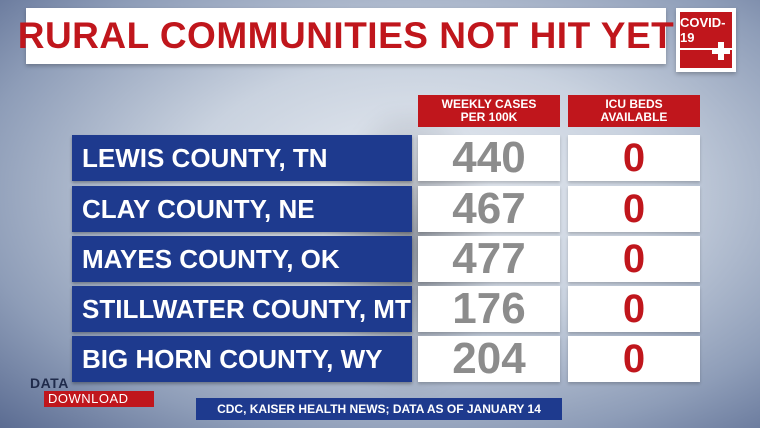 The width and height of the screenshot is (760, 428). I want to click on county-name: STILLWATER COUNTY, MT, so click(242, 309).